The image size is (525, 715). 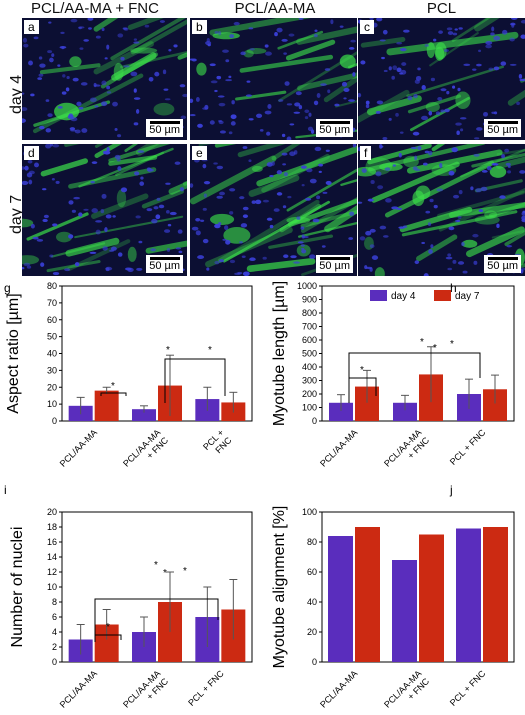 What do you see at coordinates (31, 27) in the screenshot?
I see `panel-letter: a` at bounding box center [31, 27].